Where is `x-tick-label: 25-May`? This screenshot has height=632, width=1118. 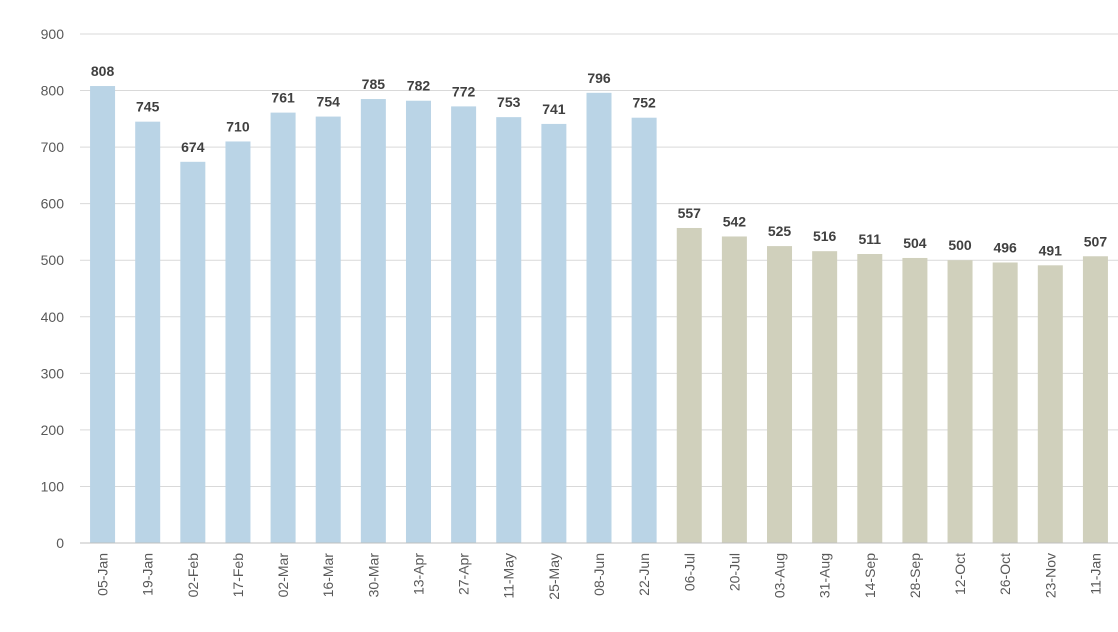 x-tick-label: 25-May is located at coordinates (554, 576).